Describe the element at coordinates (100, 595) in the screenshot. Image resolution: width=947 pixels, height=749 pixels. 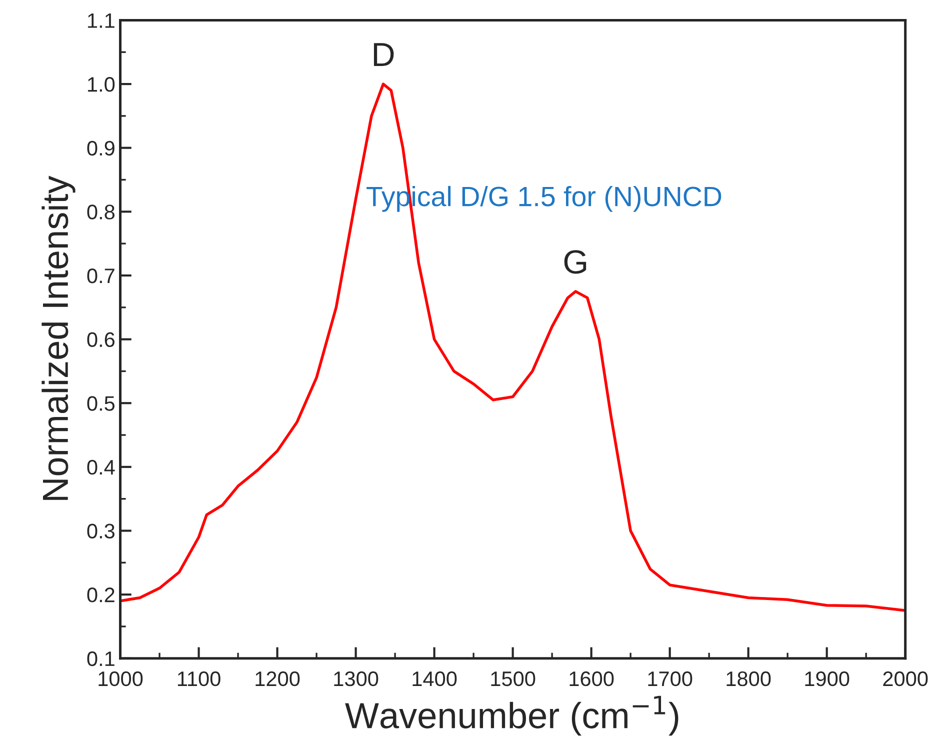
I see `y-tick-label: 0.2` at that location.